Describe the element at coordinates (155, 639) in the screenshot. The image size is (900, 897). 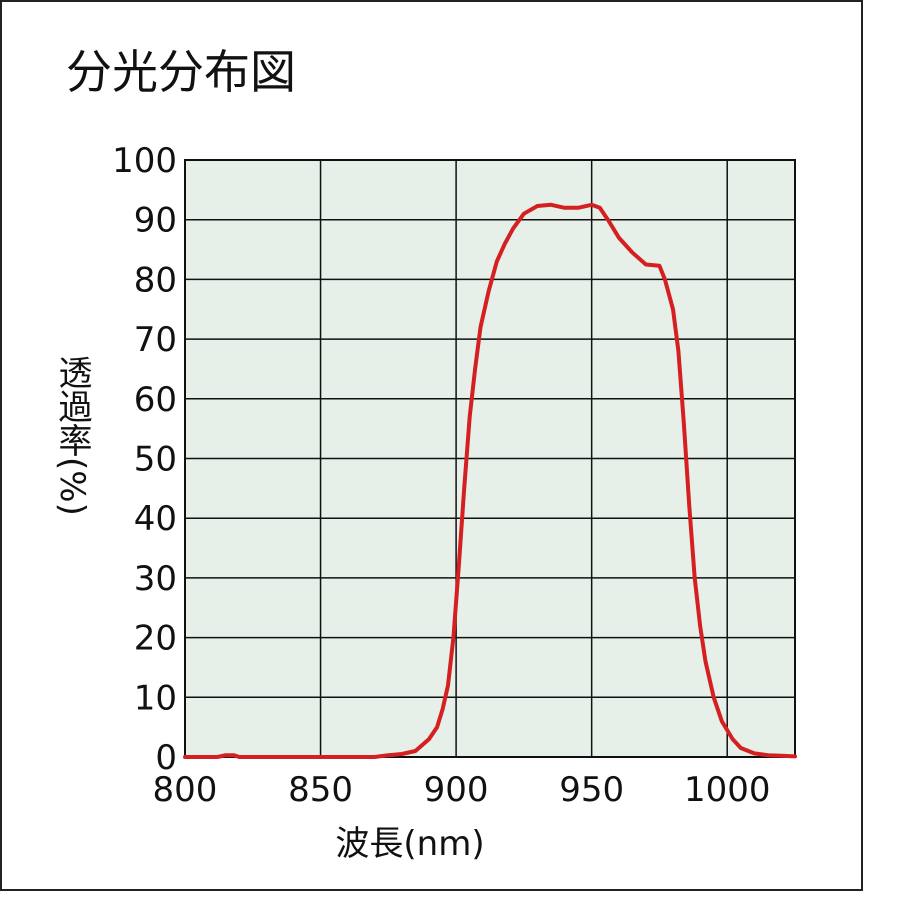
I see `y-tick-label: 20` at that location.